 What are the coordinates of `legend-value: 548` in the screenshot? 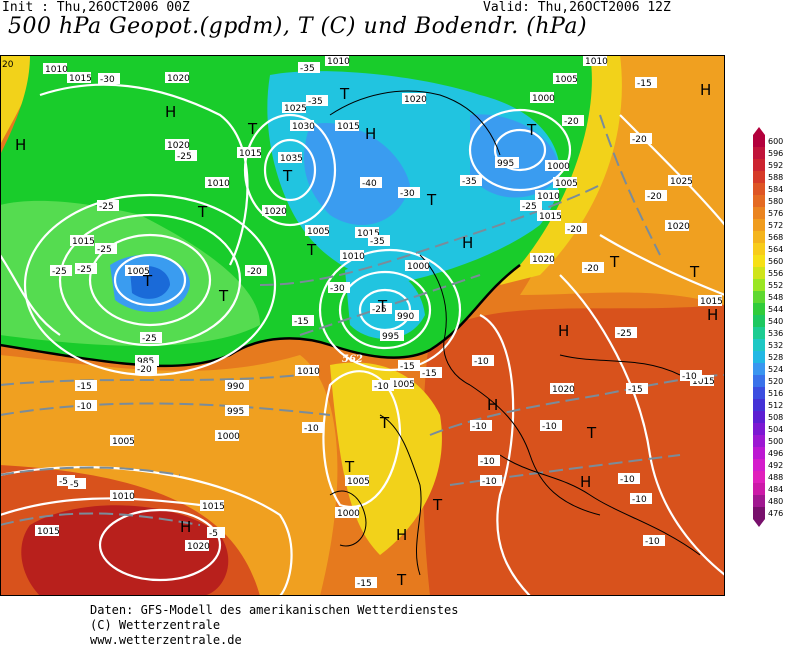 It's located at (775, 297).